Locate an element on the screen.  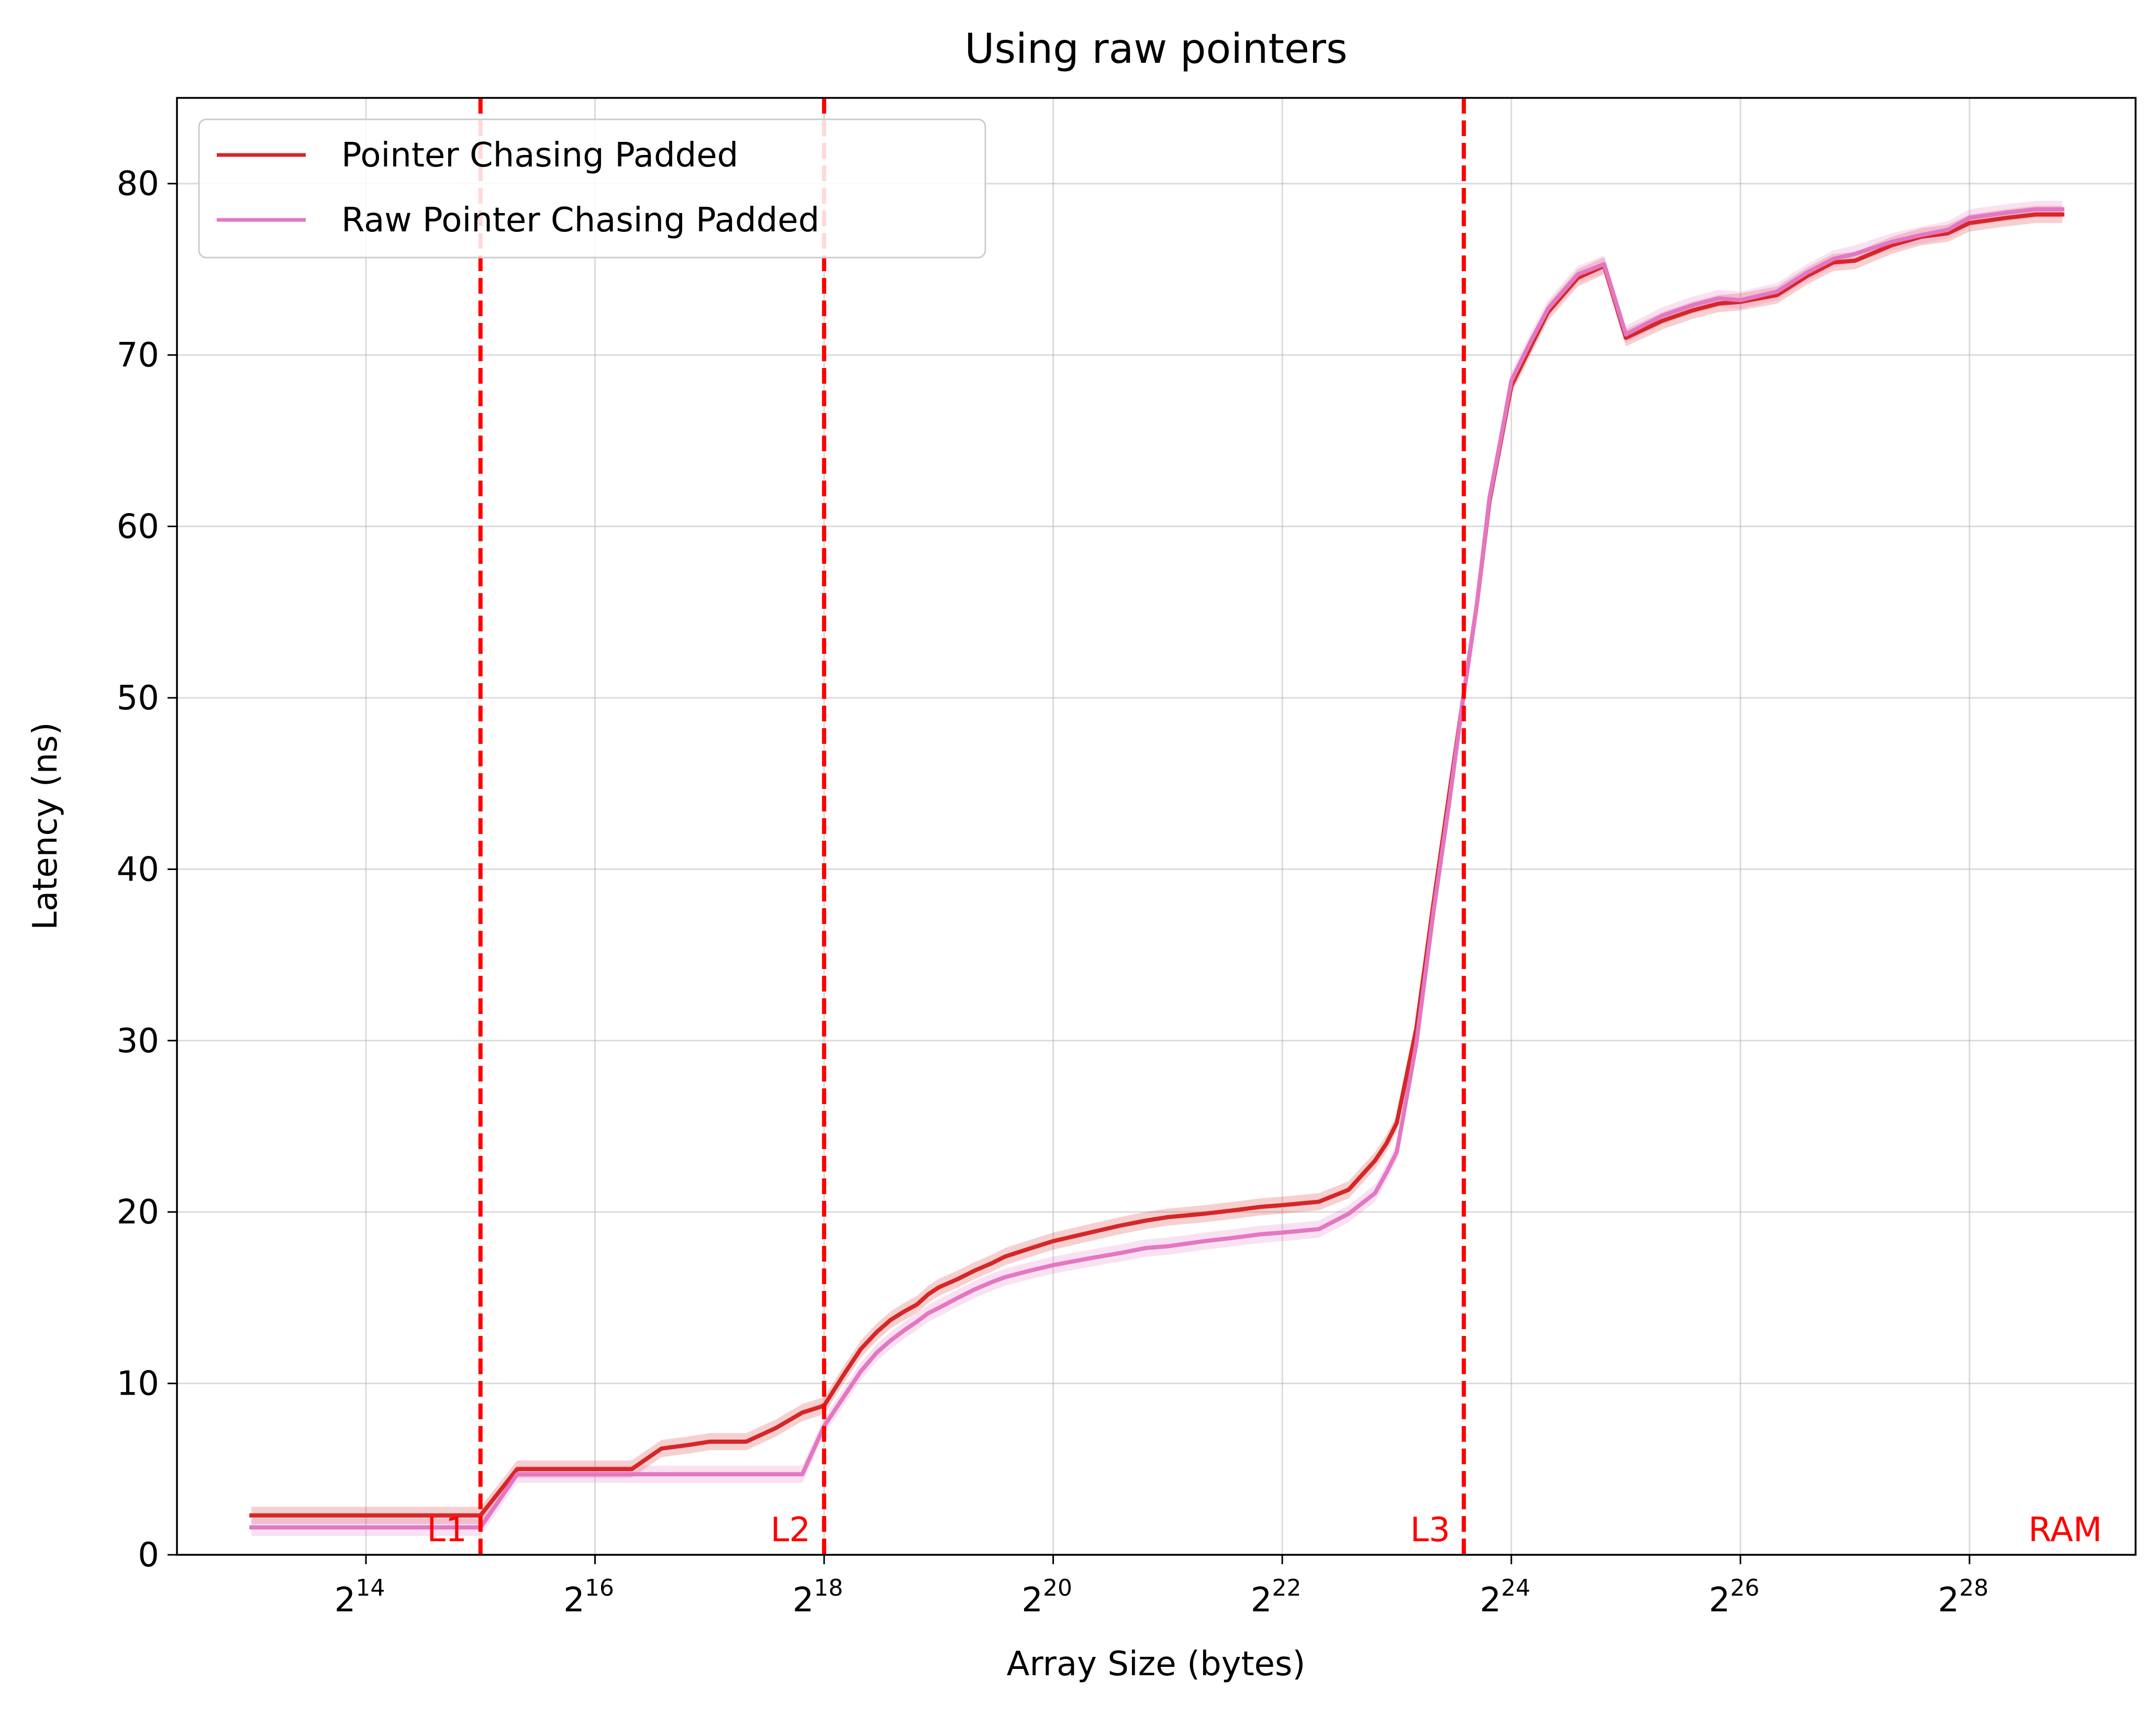
x-tick-label: 220 is located at coordinates (1046, 1598).